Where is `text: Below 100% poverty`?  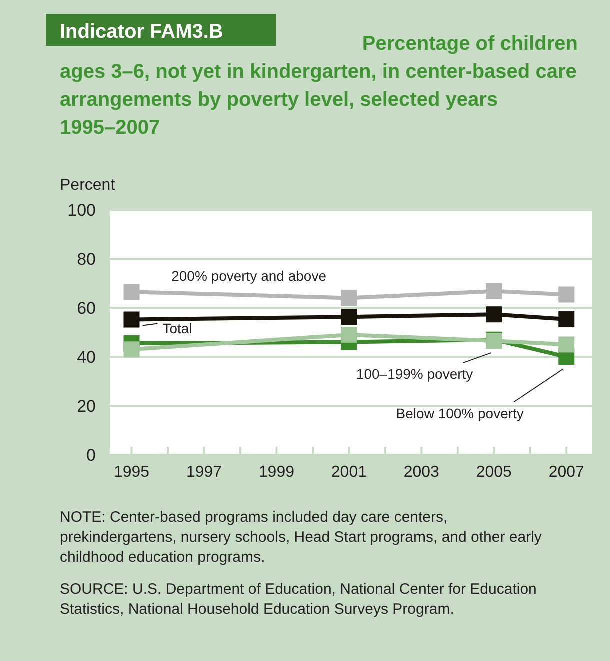 text: Below 100% poverty is located at coordinates (460, 413).